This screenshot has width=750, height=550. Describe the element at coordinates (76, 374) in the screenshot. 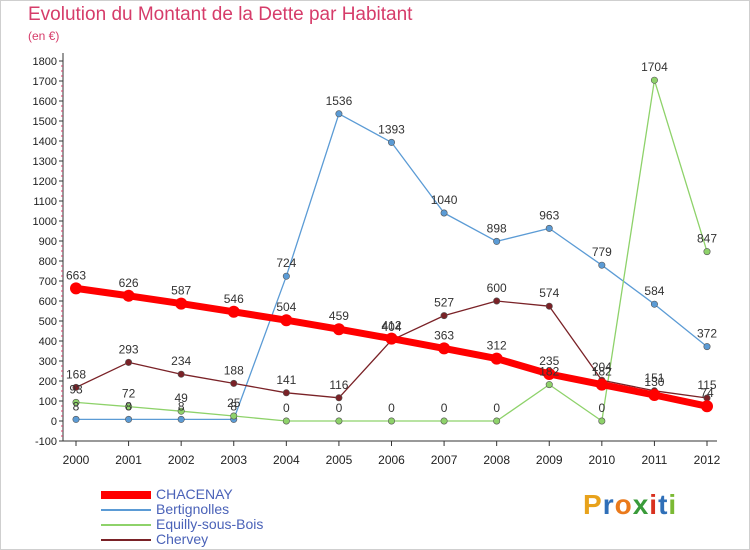

I see `data-label: 168` at that location.